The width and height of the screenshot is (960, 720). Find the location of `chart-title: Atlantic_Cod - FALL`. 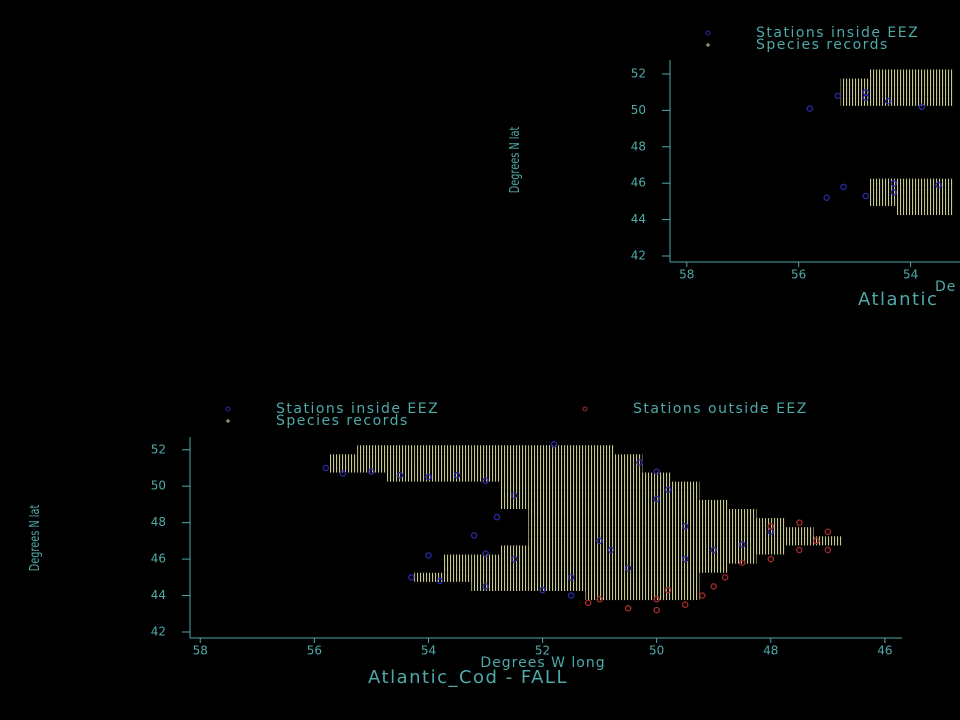

chart-title: Atlantic_Cod - FALL is located at coordinates (468, 677).